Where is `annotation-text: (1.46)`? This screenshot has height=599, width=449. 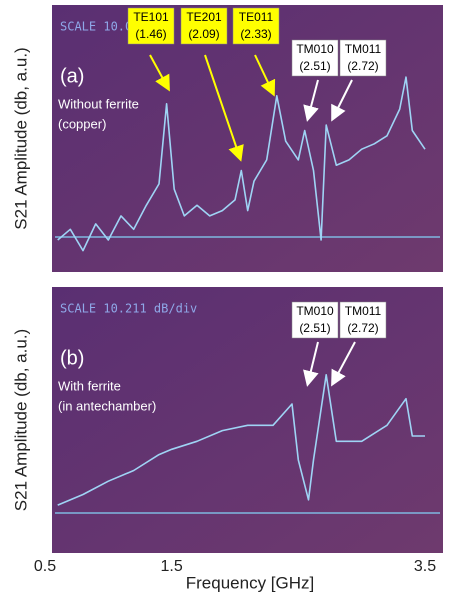
annotation-text: (1.46) is located at coordinates (150, 34).